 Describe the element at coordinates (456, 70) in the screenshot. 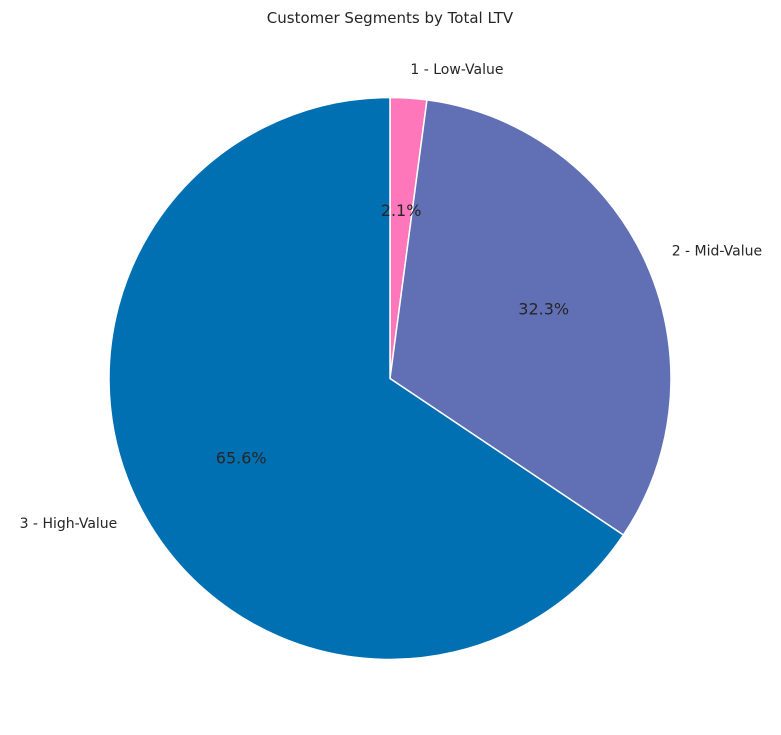

I see `slice-label-1-low-value: 1 - Low-Value` at that location.